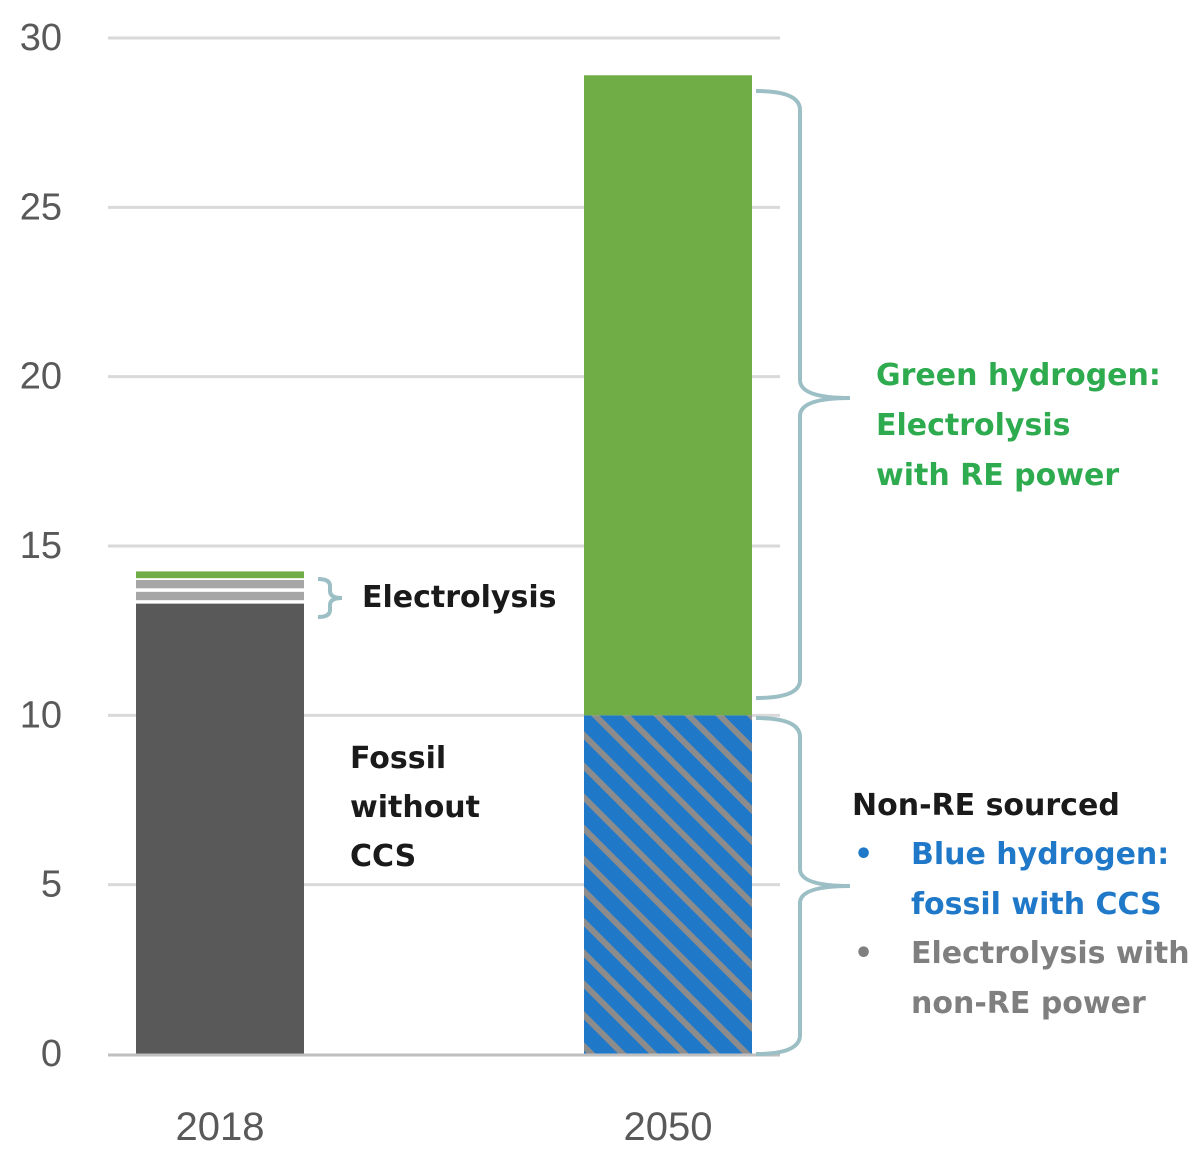  What do you see at coordinates (444, 1127) in the screenshot?
I see `x-axis-category-labels: 2018 2050` at bounding box center [444, 1127].